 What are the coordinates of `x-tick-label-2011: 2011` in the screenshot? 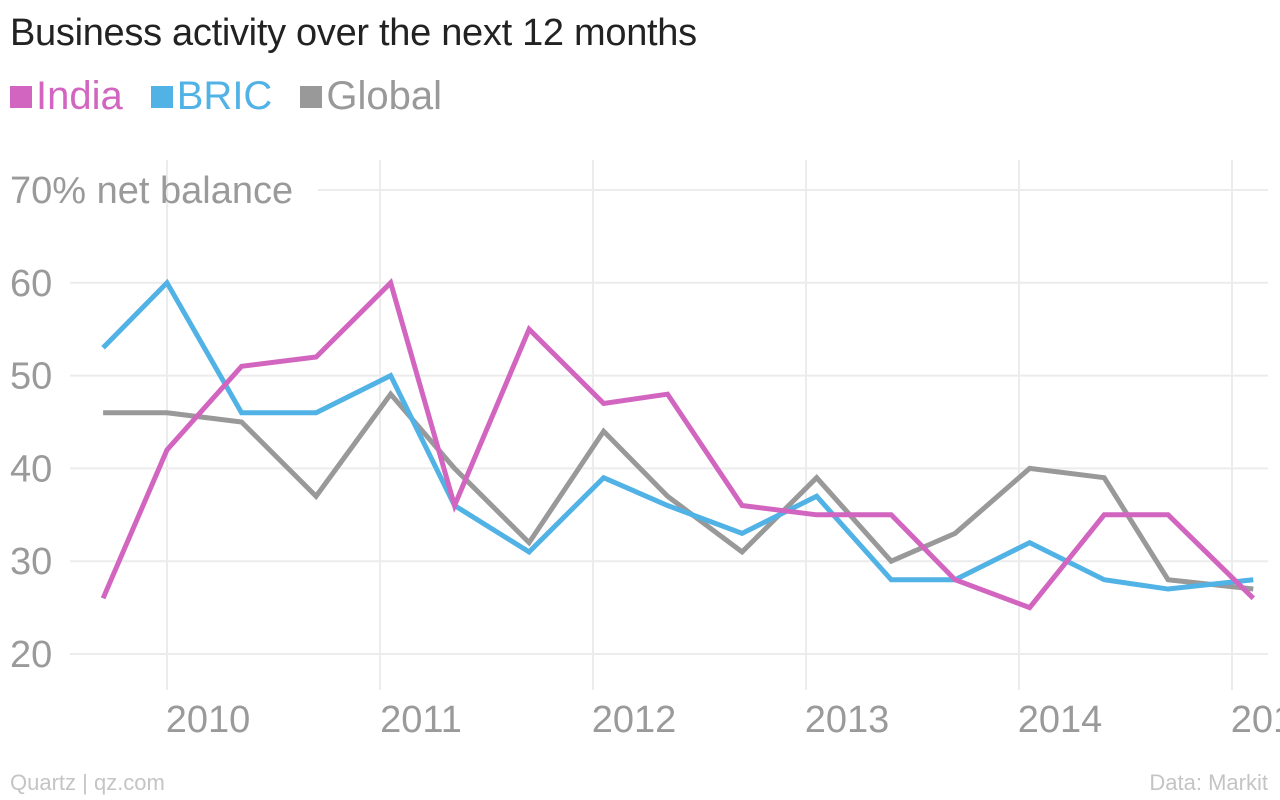 It's located at (421, 720).